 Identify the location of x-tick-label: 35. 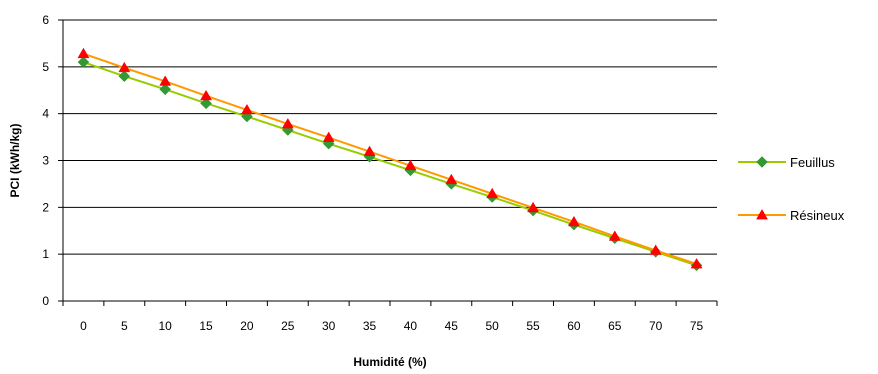
(370, 326).